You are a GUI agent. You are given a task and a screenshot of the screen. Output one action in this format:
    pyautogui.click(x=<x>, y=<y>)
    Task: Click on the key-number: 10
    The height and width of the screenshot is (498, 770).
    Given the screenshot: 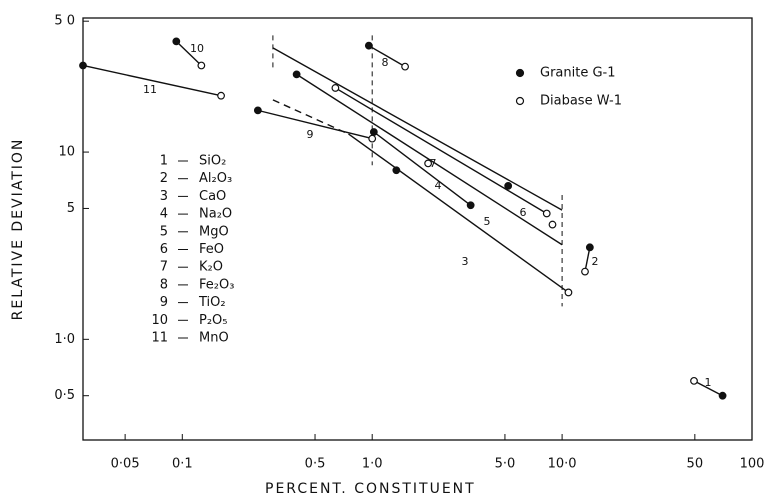 What is the action you would take?
    pyautogui.click(x=159, y=320)
    